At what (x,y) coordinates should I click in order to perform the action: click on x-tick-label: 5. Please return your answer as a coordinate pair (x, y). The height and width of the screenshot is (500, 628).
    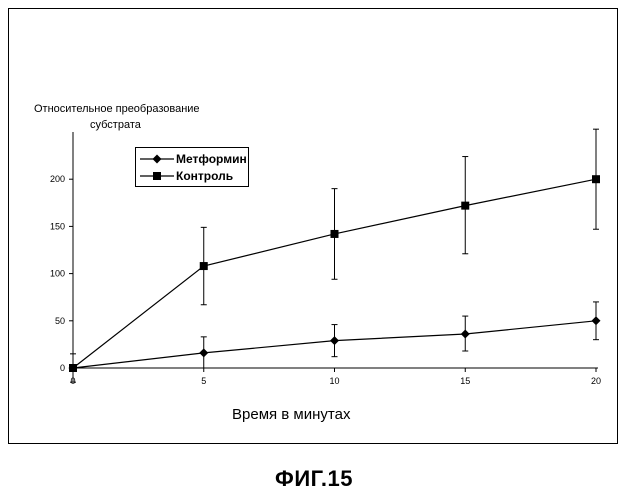
    Looking at the image, I should click on (203, 381).